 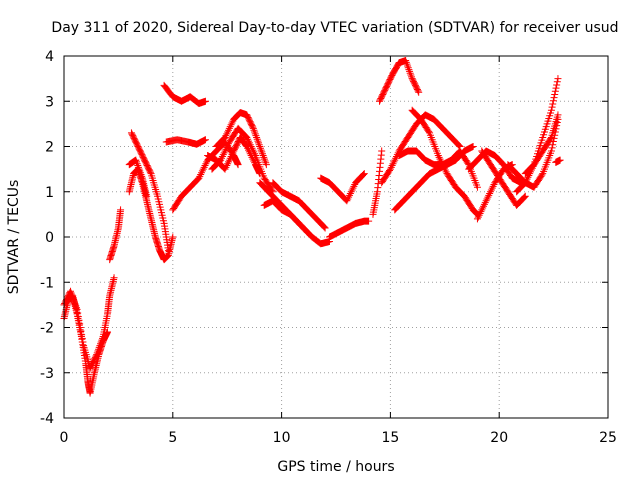 What do you see at coordinates (49, 238) in the screenshot?
I see `y-tick-label: 0` at bounding box center [49, 238].